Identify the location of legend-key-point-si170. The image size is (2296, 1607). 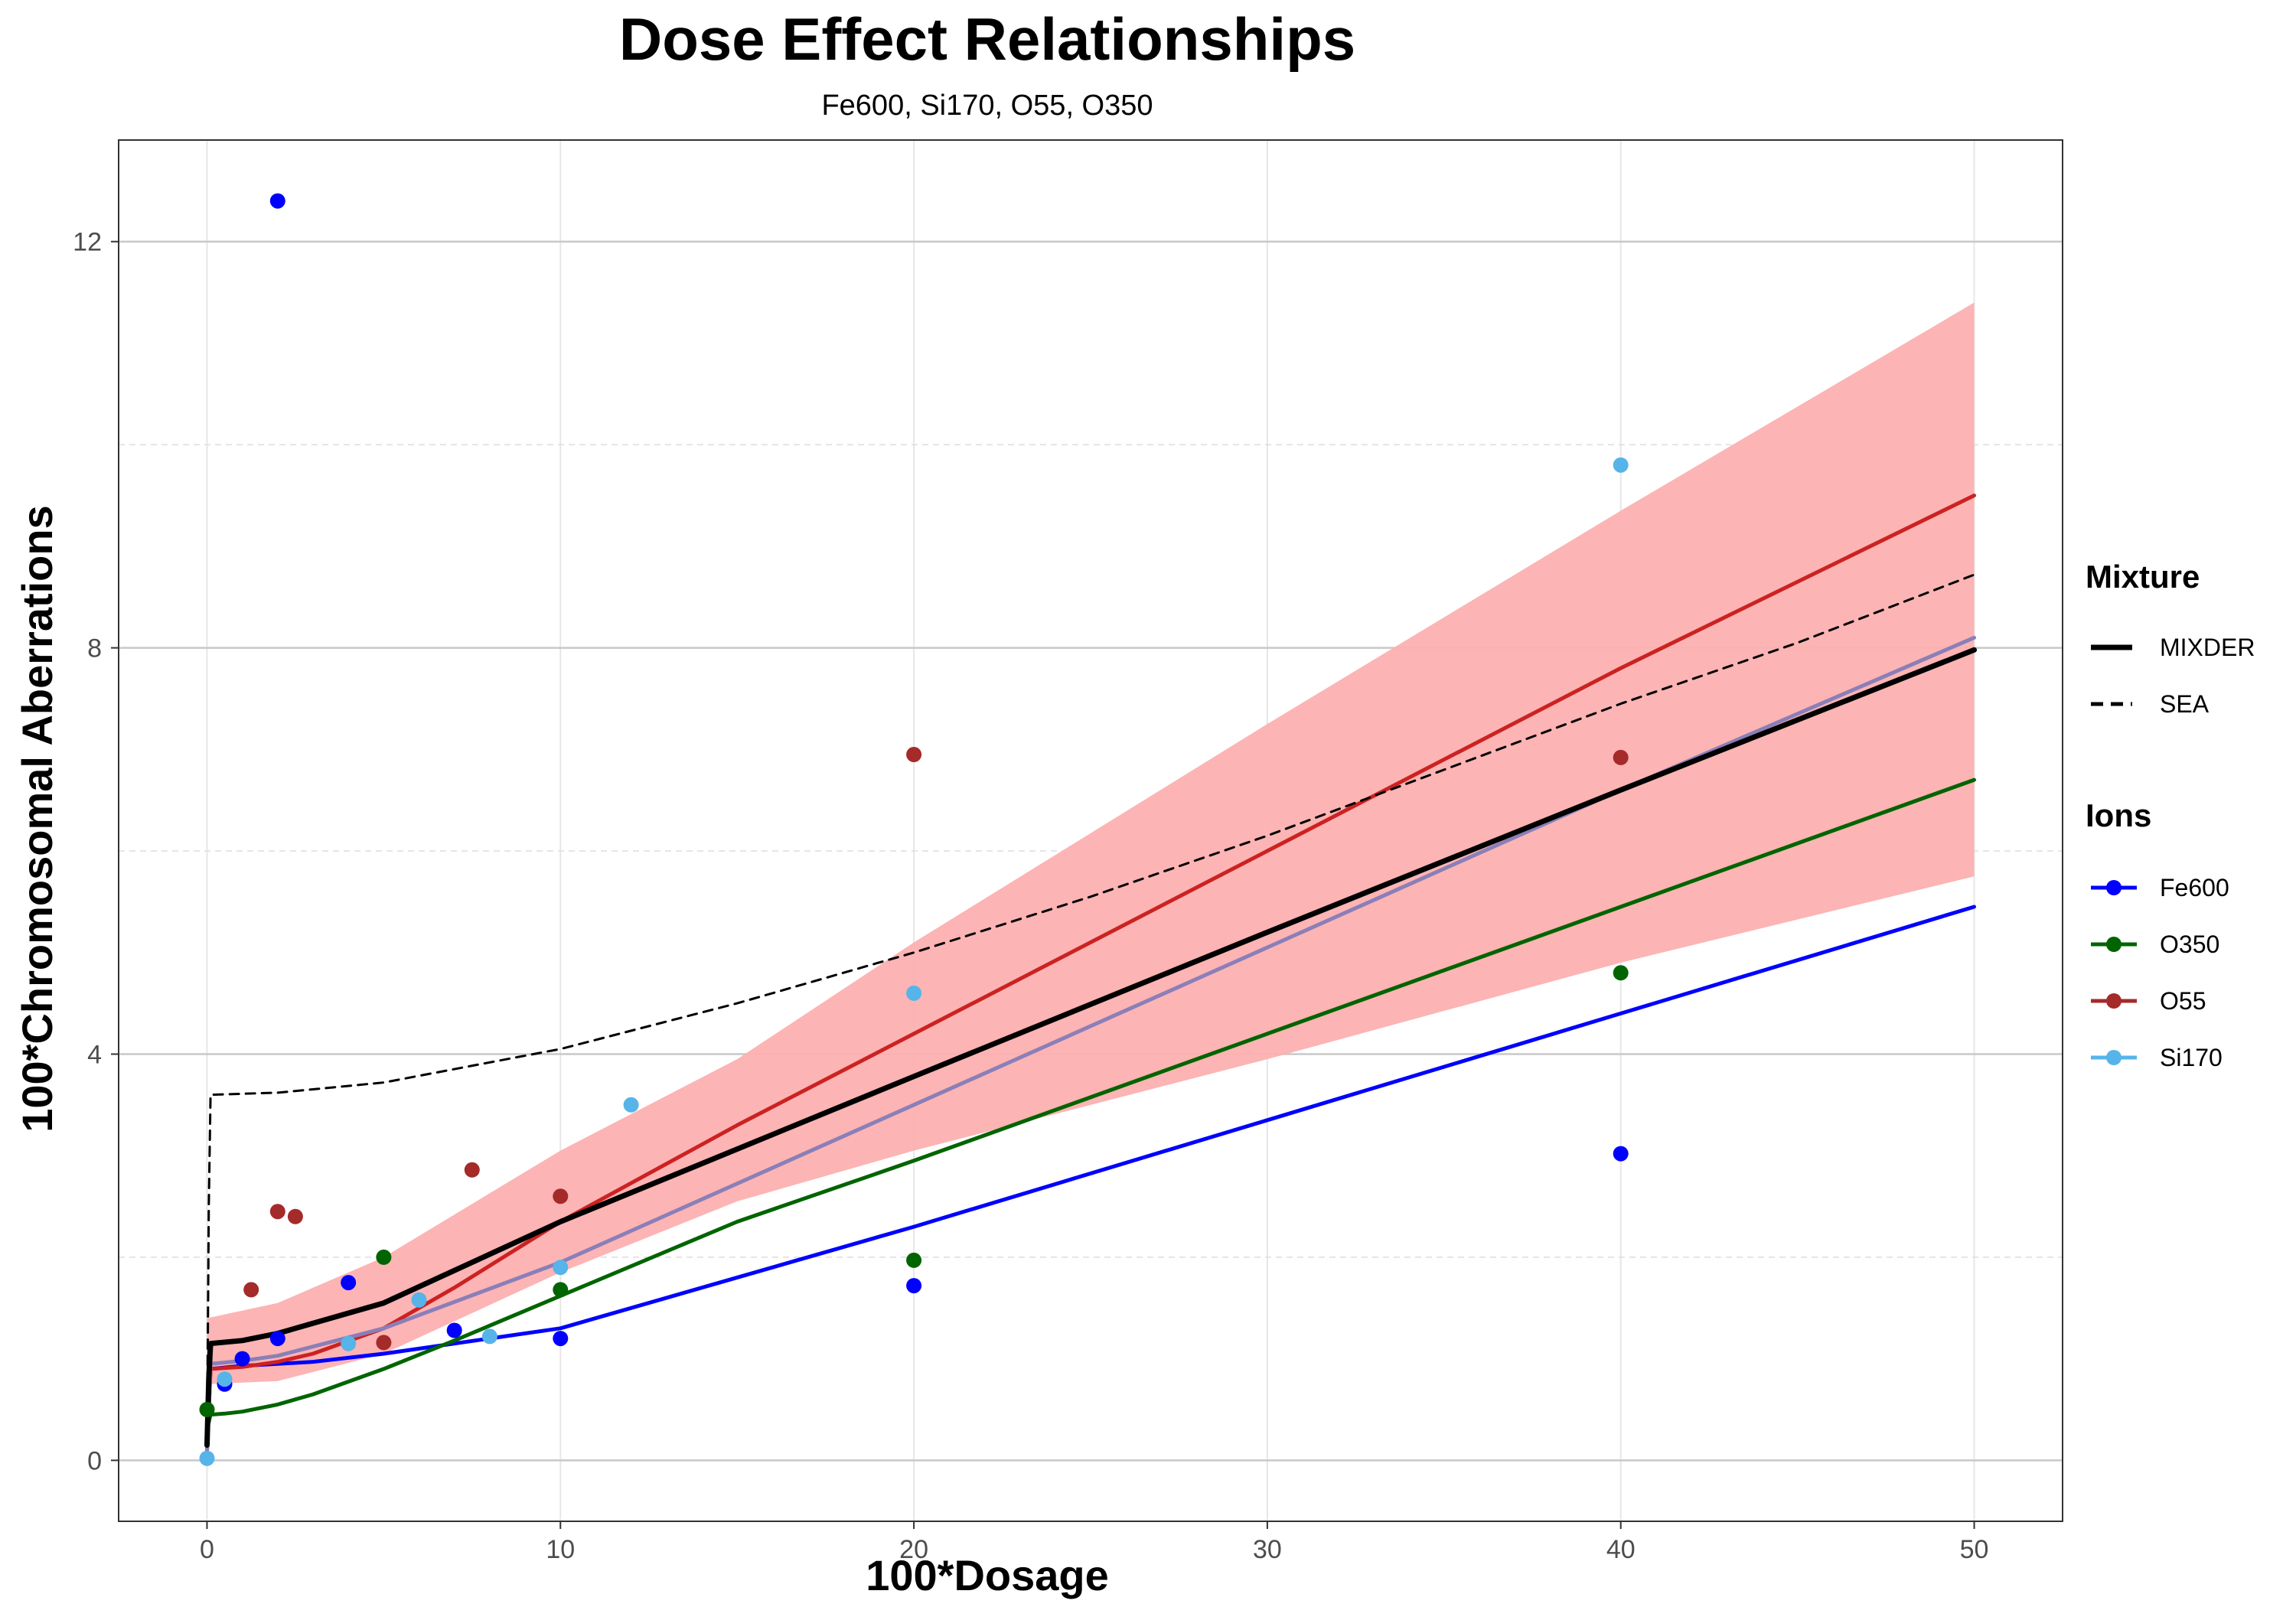
(2114, 1057).